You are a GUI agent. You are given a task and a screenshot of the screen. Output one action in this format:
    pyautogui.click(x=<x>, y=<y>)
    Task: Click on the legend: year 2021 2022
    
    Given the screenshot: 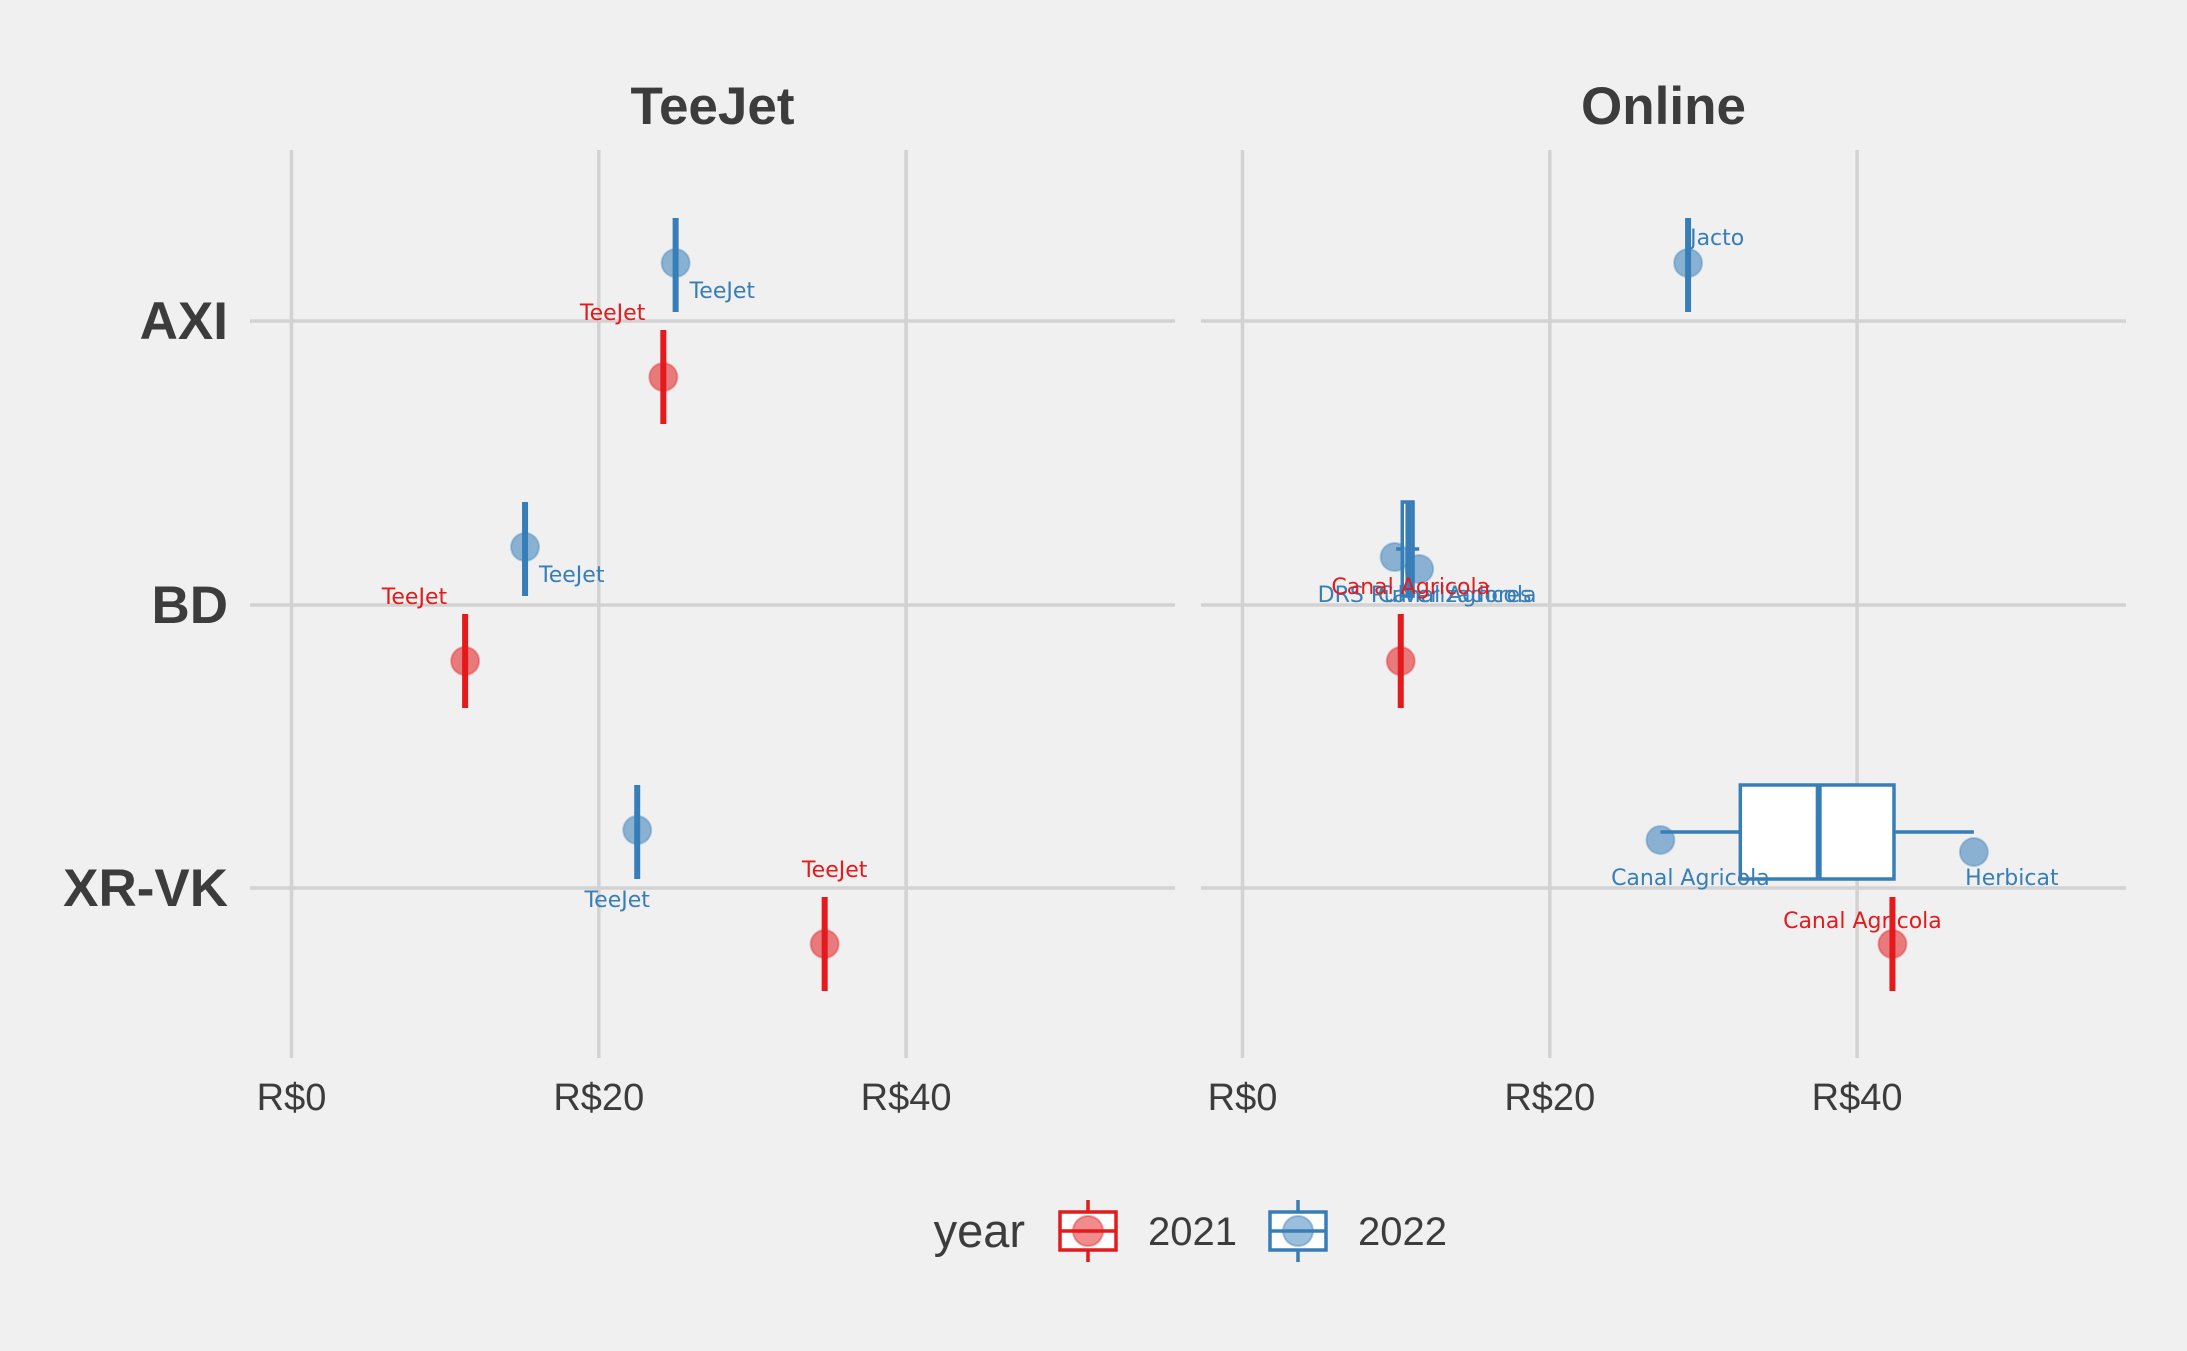 What is the action you would take?
    pyautogui.click(x=1190, y=1231)
    